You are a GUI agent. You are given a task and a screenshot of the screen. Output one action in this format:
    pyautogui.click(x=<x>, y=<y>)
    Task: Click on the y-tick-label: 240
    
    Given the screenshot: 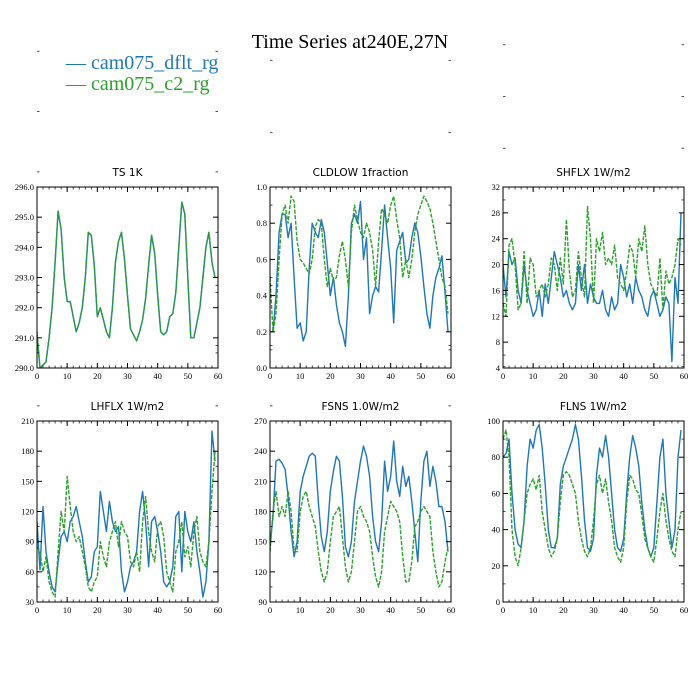 What is the action you would take?
    pyautogui.click(x=260, y=451)
    